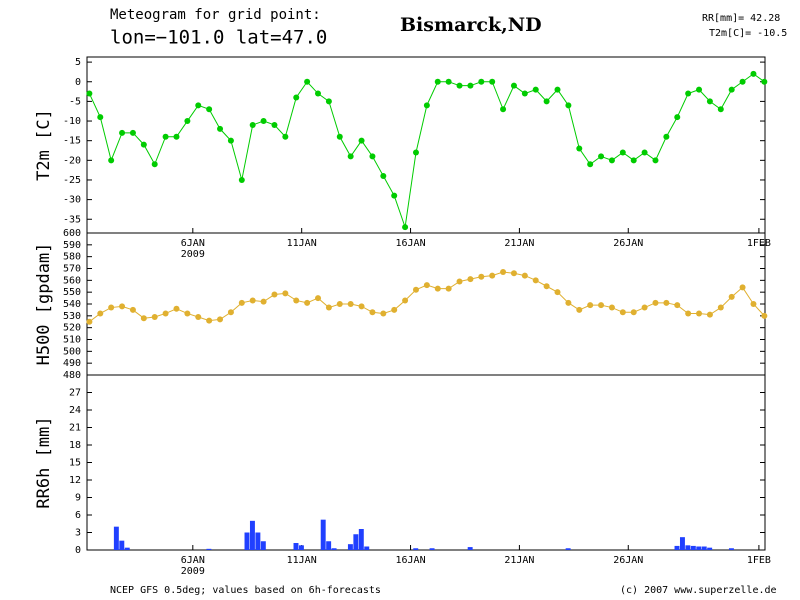 This screenshot has width=800, height=600. Describe the element at coordinates (44, 304) in the screenshot. I see `y-axis-label: H500 [gpdam]` at that location.